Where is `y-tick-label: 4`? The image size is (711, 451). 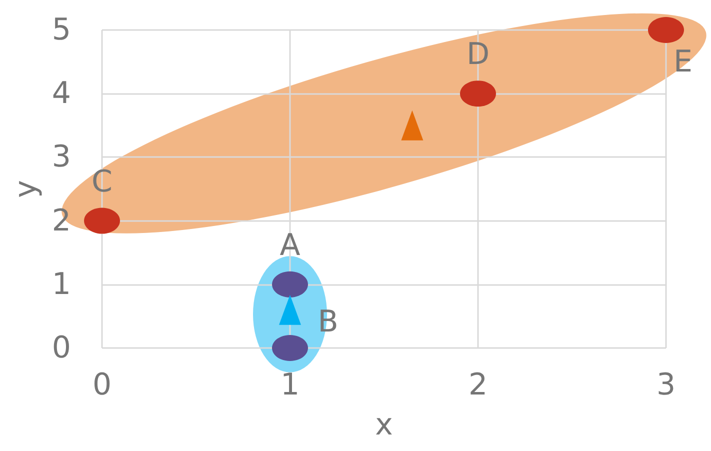 y-tick-label: 4 is located at coordinates (61, 94).